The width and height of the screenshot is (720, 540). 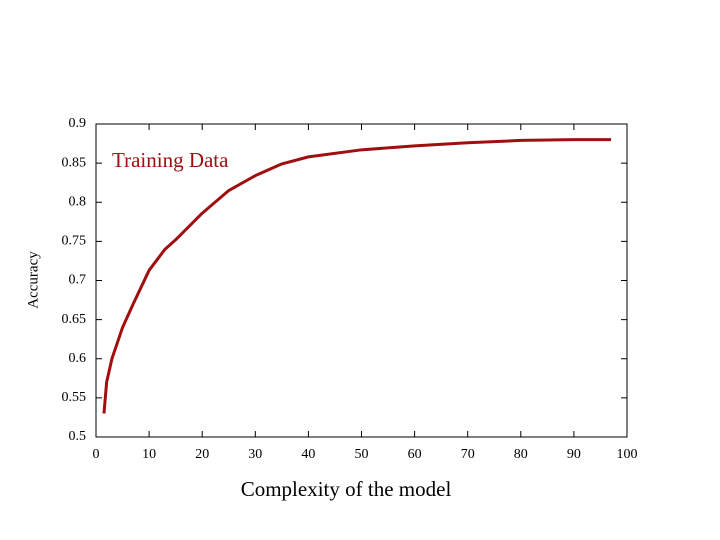 I want to click on y-tick-label: 0.85, so click(x=74, y=162).